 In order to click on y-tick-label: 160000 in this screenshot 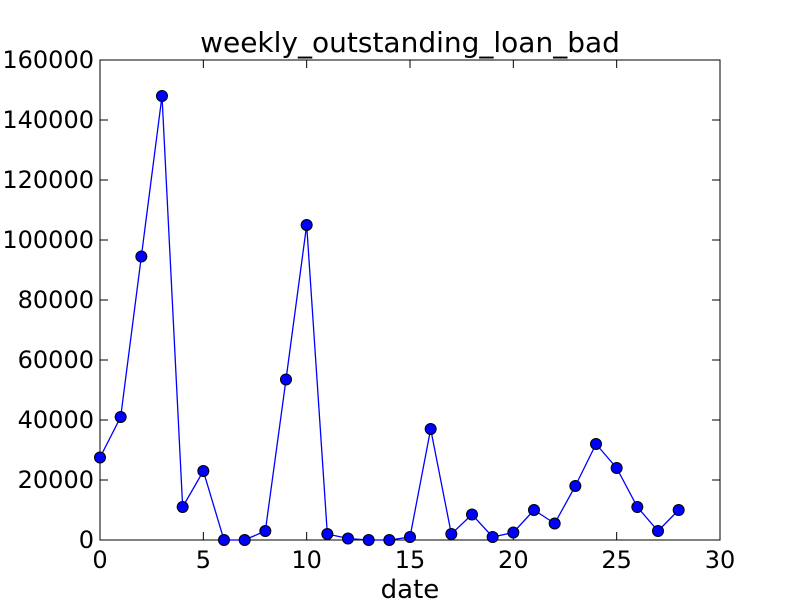, I will do `click(48, 60)`.